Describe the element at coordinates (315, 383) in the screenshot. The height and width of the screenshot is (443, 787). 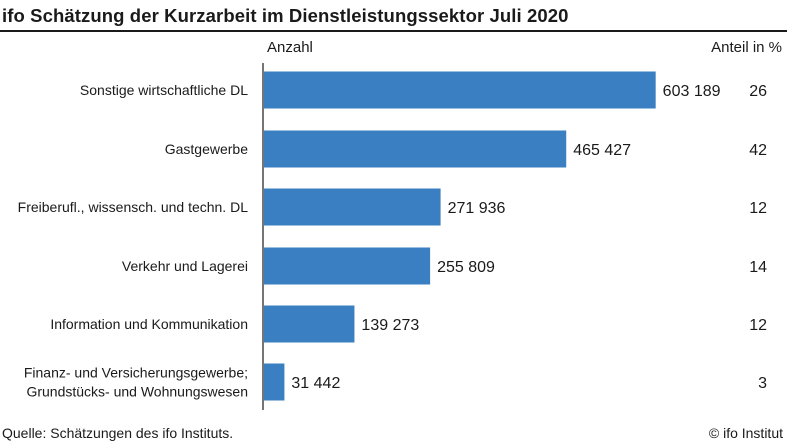
I see `bar-value-label: 31 442` at that location.